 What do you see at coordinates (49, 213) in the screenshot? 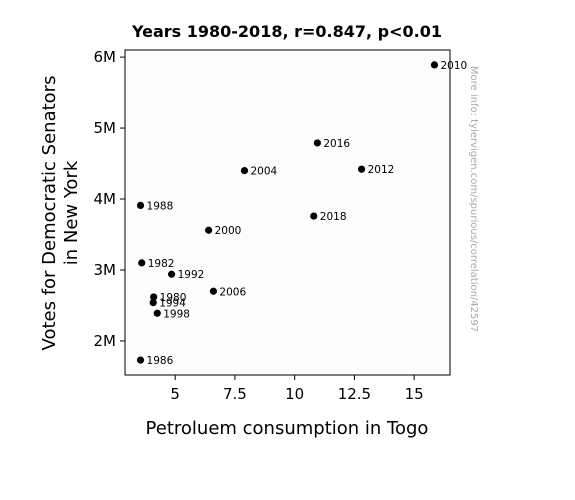
I see `y-axis-label-line-1: Votes for Democratic Senators` at bounding box center [49, 213].